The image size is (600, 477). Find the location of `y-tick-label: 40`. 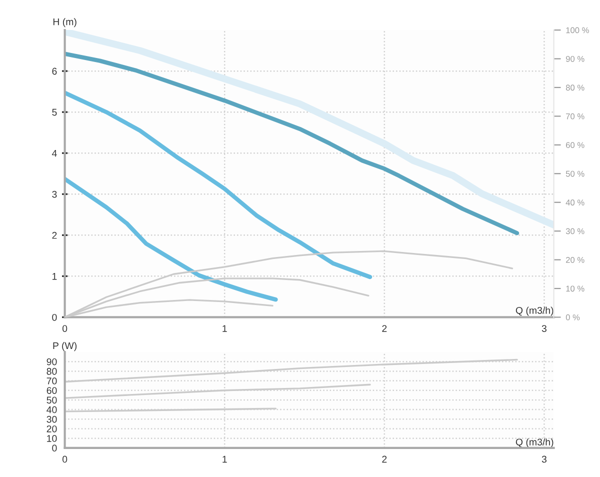

y-tick-label: 40 is located at coordinates (51, 410).